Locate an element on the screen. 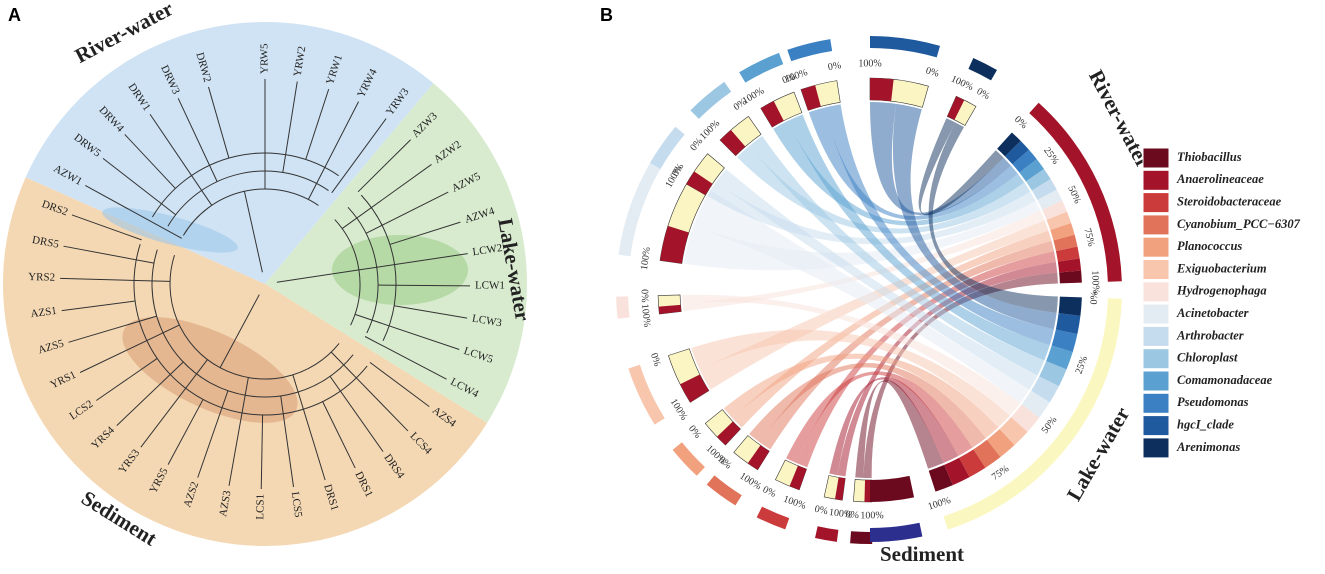 The width and height of the screenshot is (1325, 574). legend-label: Anaerolineaceae is located at coordinates (1220, 179).